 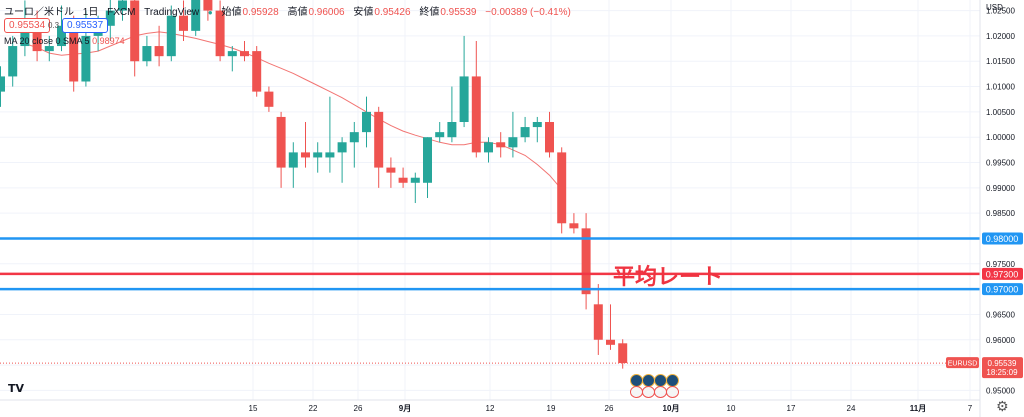 I want to click on horizontal-line-price-label-bg, so click(x=1002, y=289).